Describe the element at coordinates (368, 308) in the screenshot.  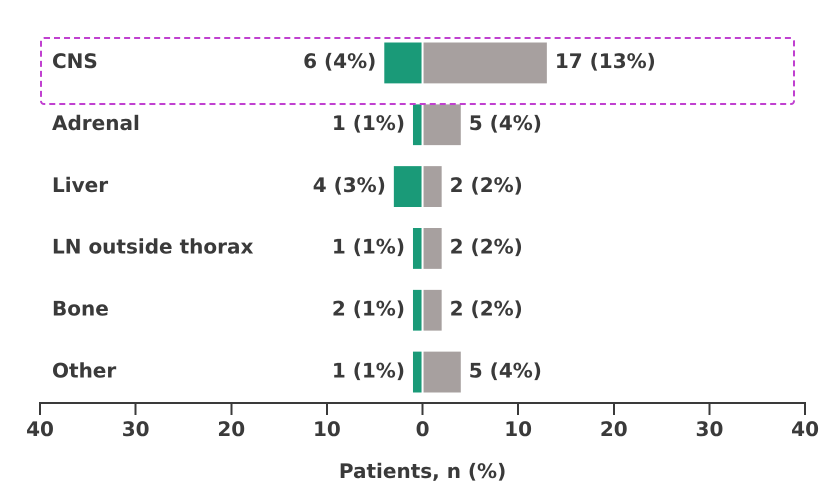
I see `data-label: 2 (1%)` at that location.